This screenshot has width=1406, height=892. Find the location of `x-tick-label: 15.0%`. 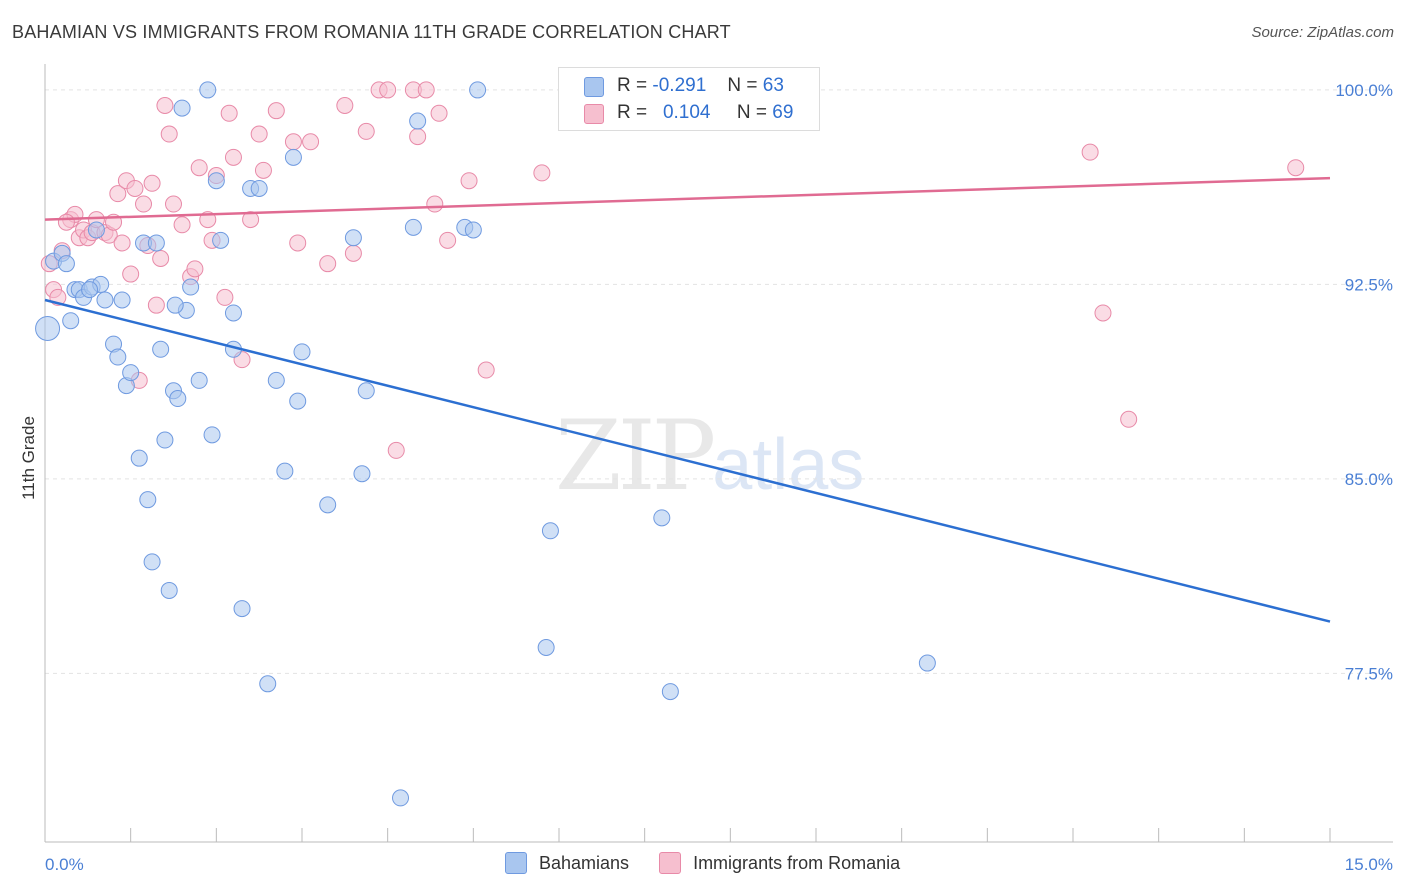

x-tick-label: 15.0% is located at coordinates (1369, 864).